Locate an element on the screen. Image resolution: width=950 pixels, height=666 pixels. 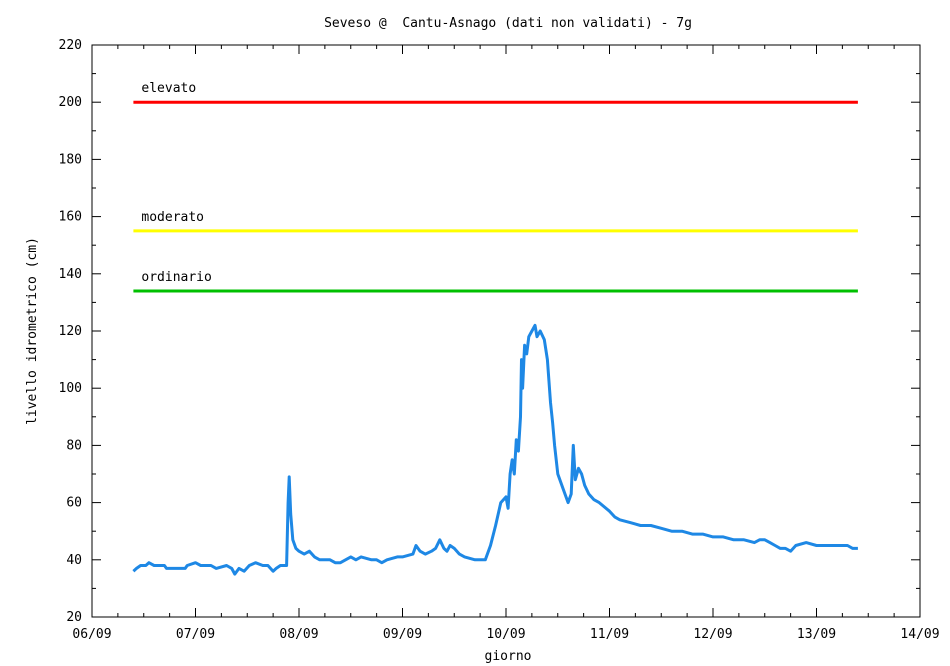
y-tick-label: 180 is located at coordinates (70, 159).